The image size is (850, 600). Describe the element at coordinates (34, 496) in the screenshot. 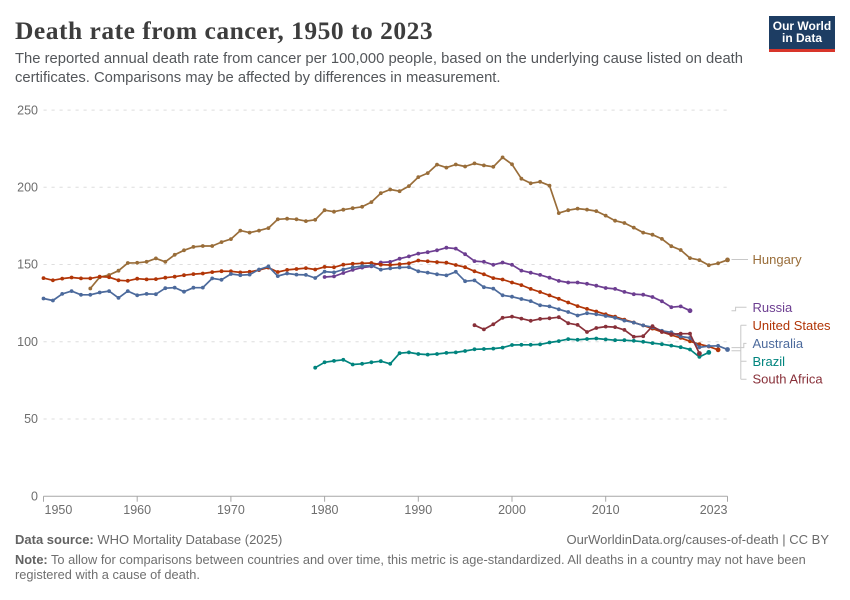

I see `svg-text: 0` at that location.